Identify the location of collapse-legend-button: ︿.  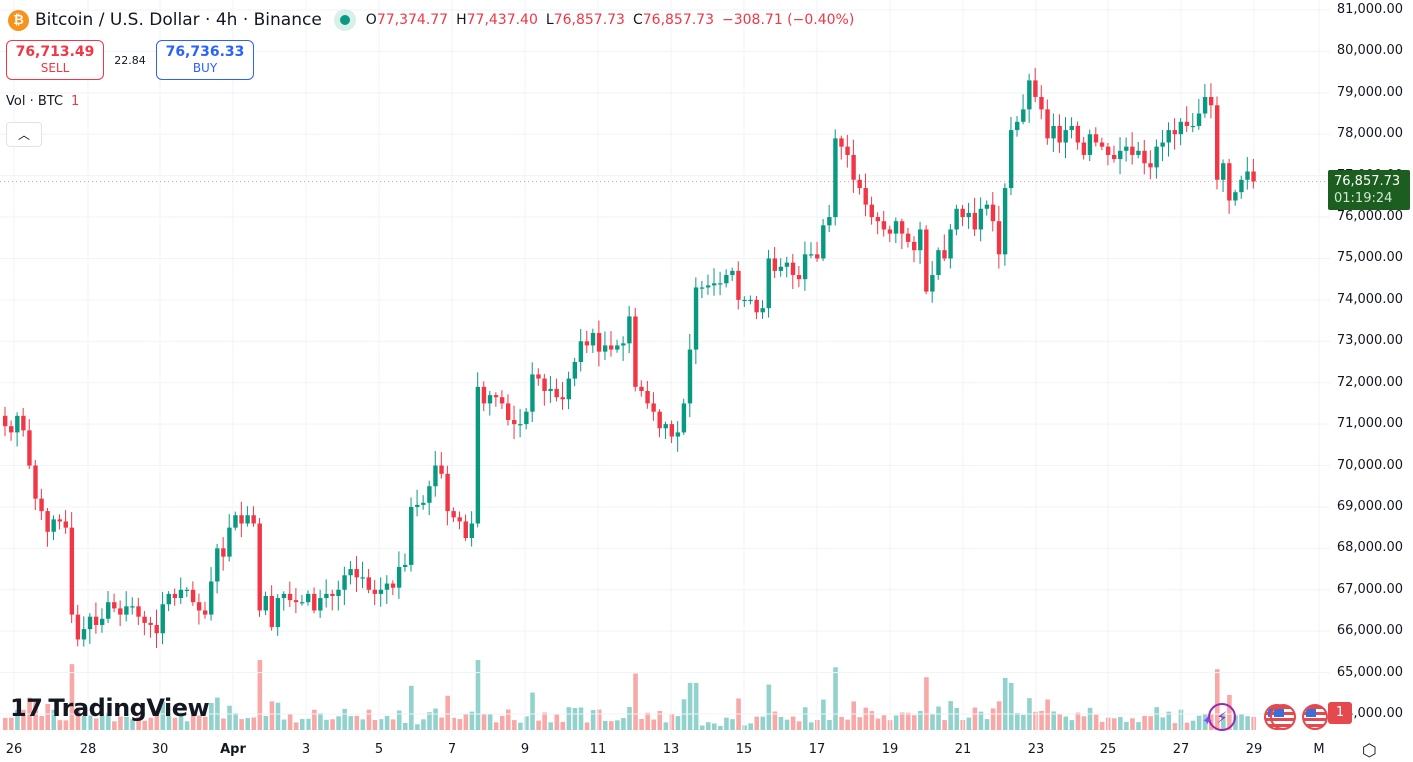
(24, 134).